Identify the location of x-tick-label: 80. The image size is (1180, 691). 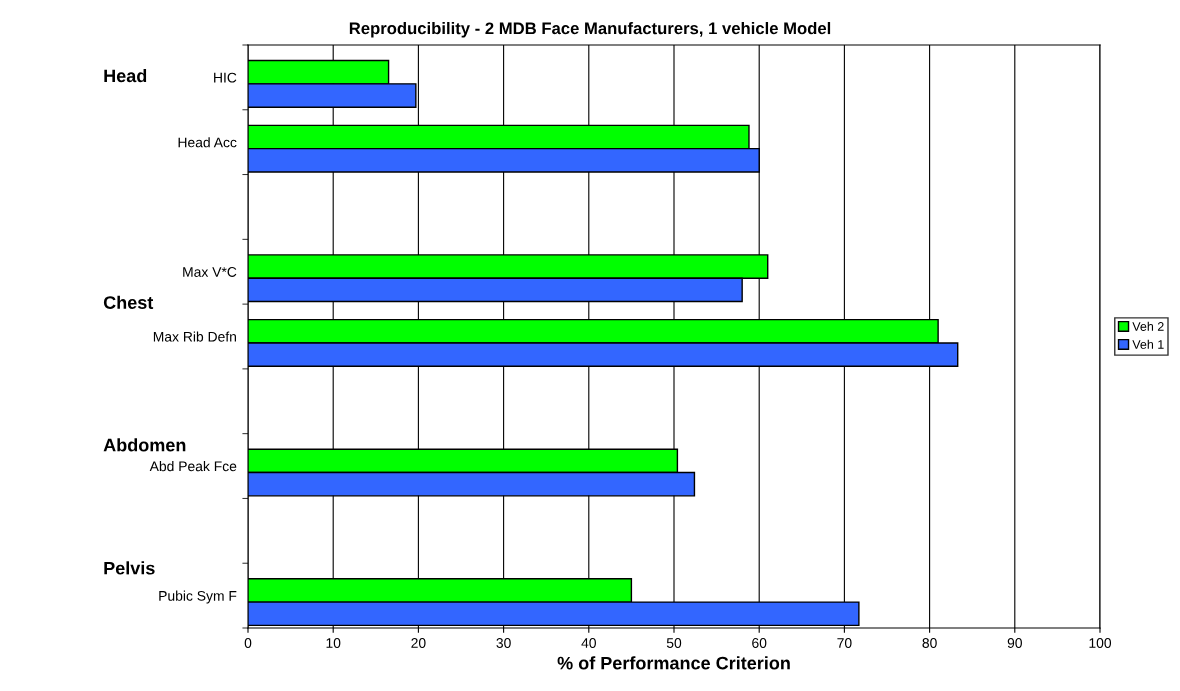
(929, 643).